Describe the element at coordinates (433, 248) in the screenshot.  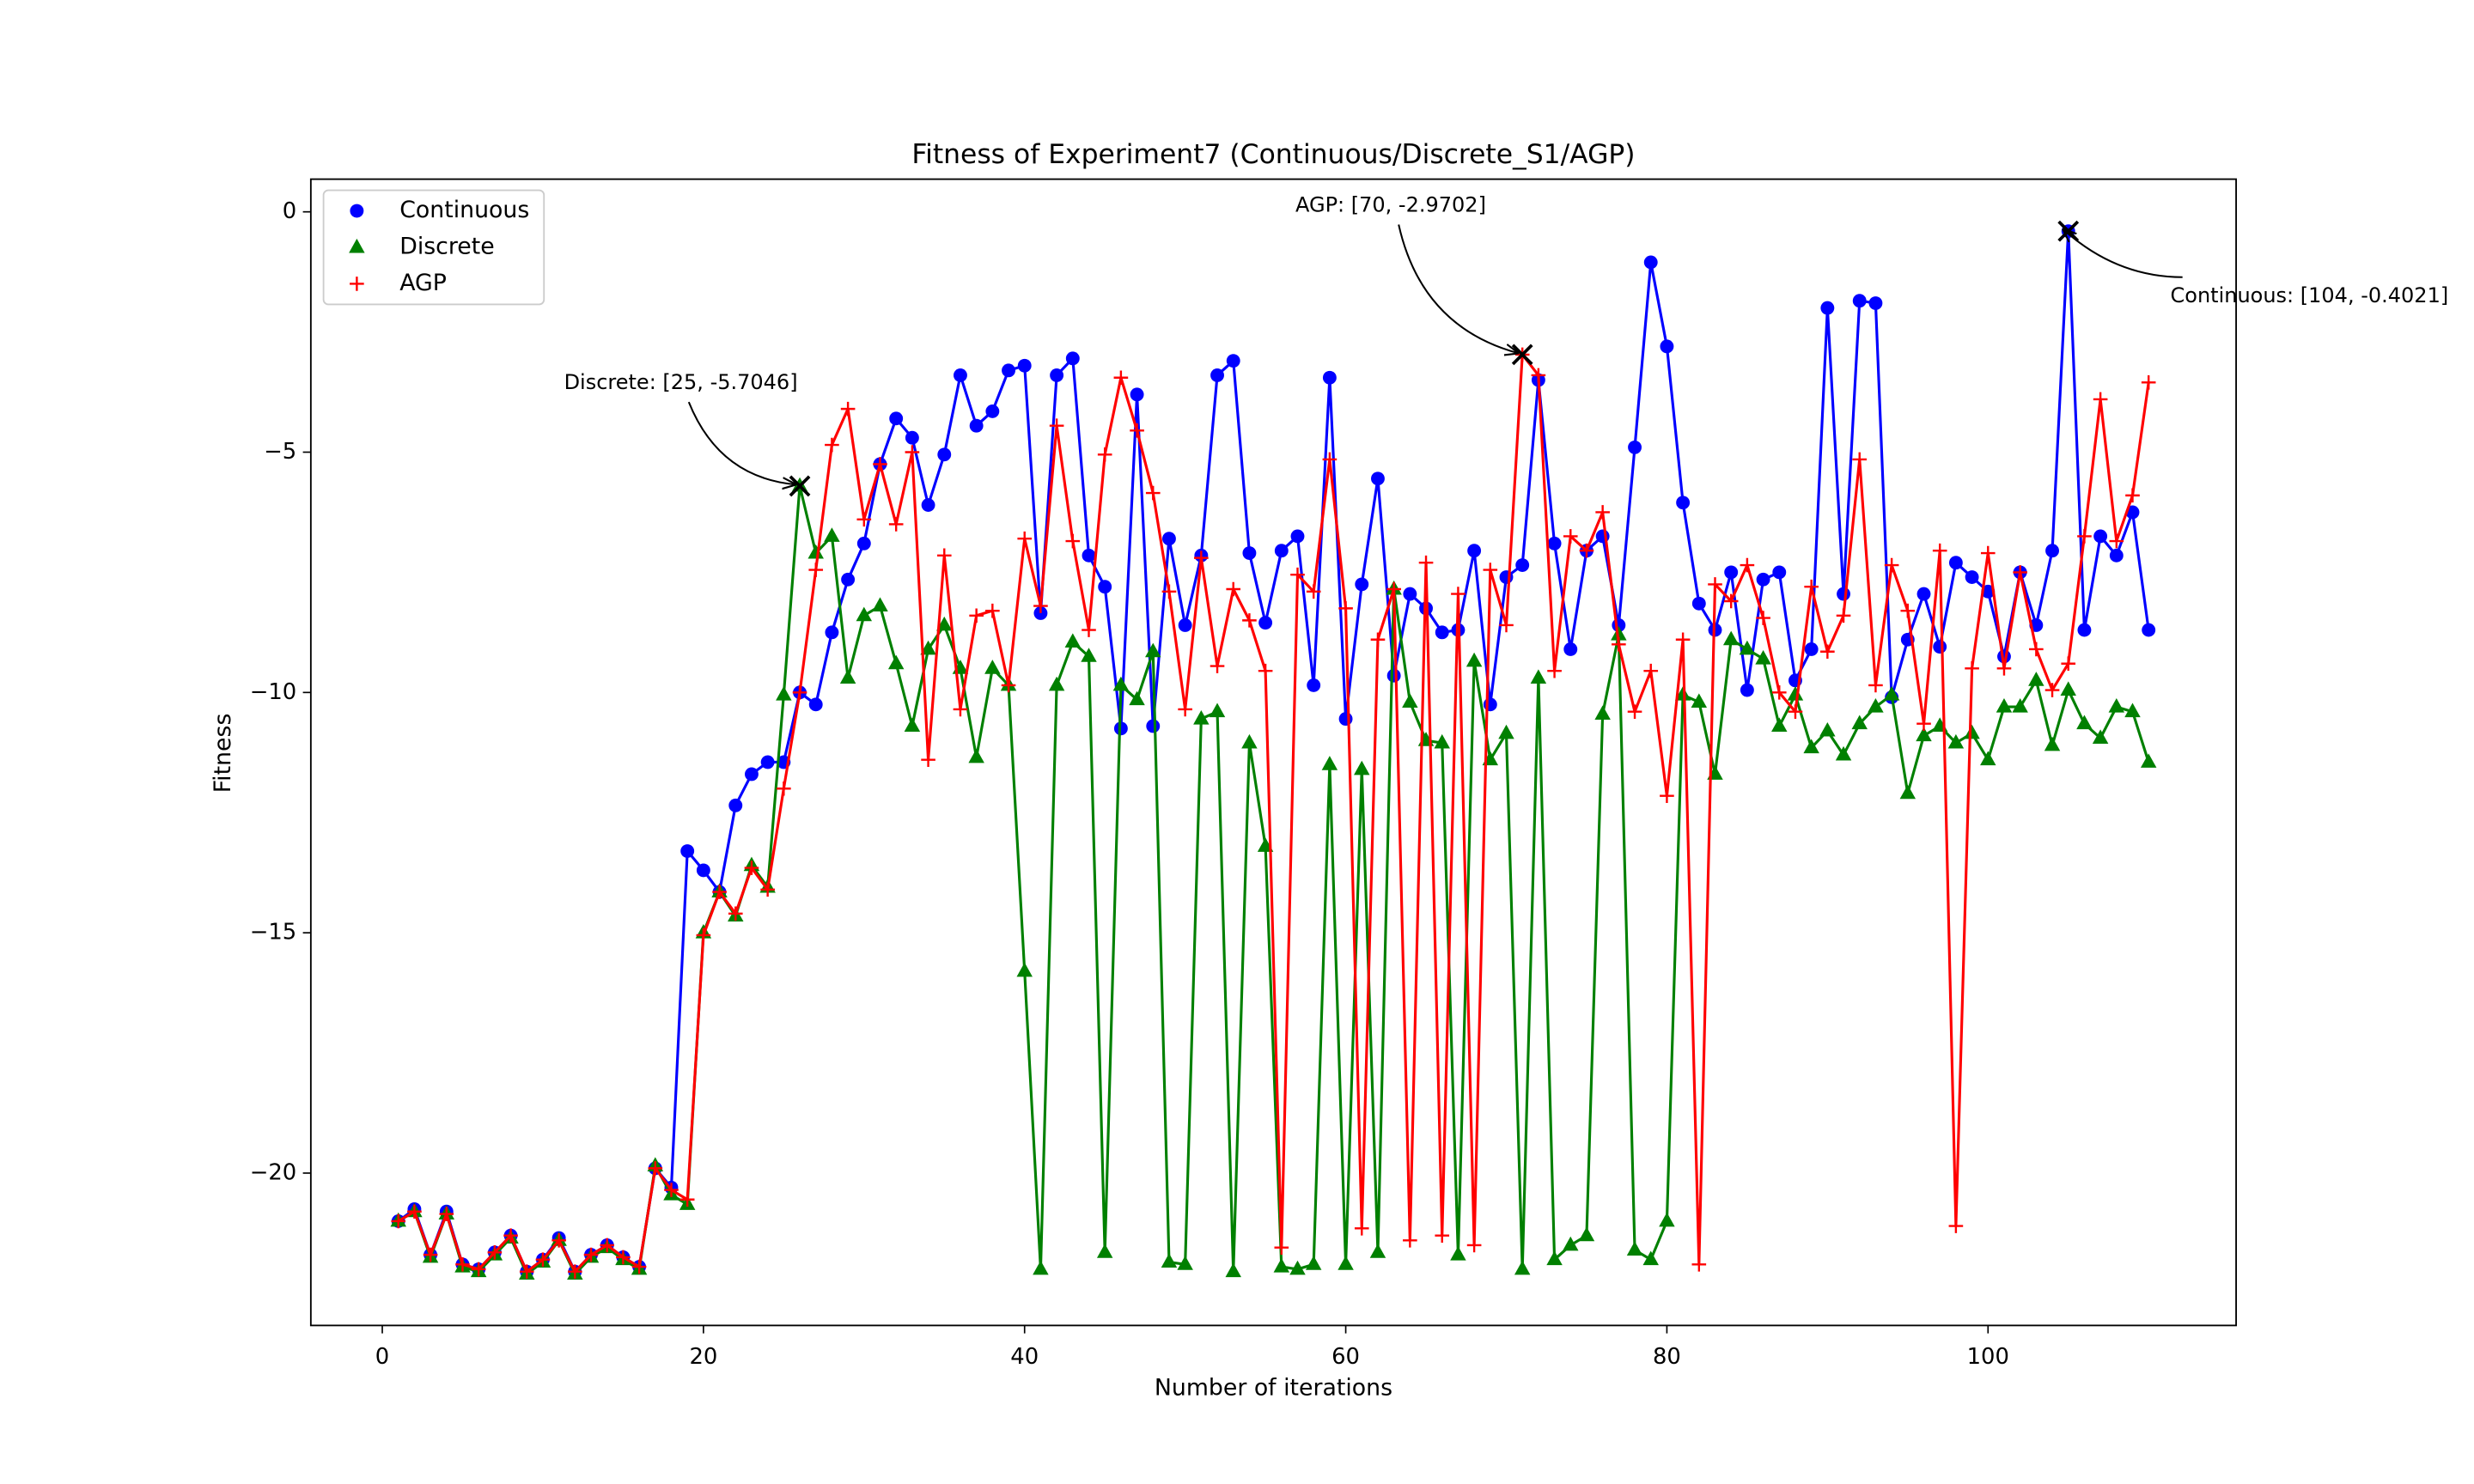
I see `legend: Continuous Discrete AGP` at that location.